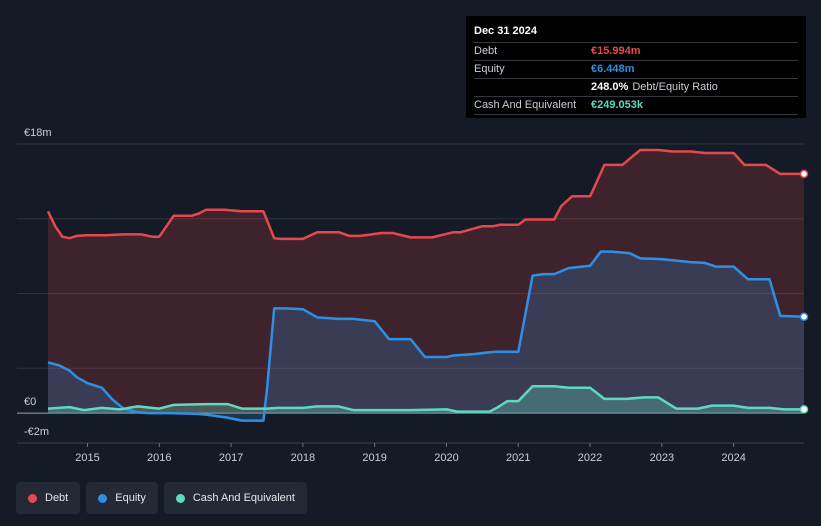  Describe the element at coordinates (36, 432) in the screenshot. I see `y-tick-label: -€2m` at that location.